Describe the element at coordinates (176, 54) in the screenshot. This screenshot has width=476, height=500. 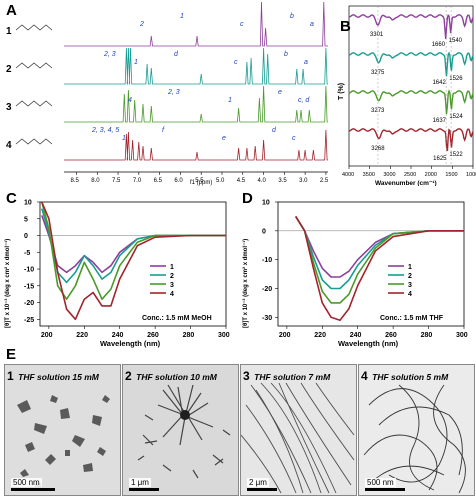
I see `peak-label: d` at that location.